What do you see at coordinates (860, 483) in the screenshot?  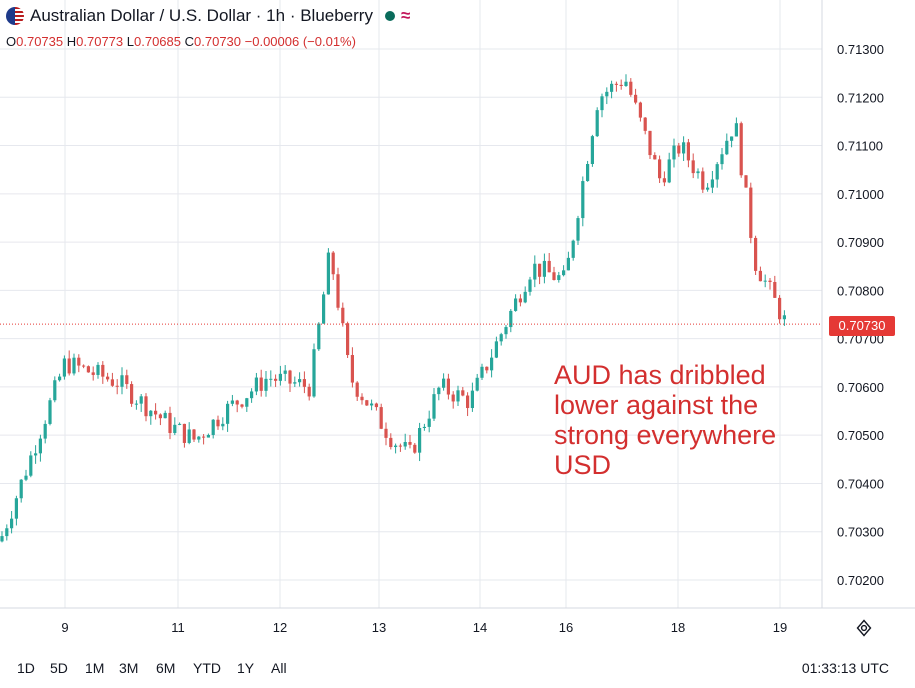 I see `price-tick-label: 0.70400` at bounding box center [860, 483].